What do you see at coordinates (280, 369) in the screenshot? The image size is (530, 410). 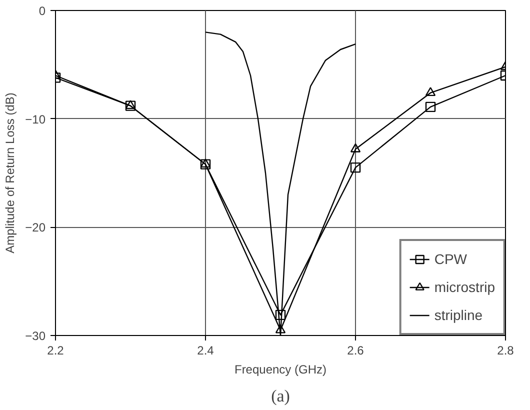 I see `x-axis-title: Frequency (GHz)` at bounding box center [280, 369].